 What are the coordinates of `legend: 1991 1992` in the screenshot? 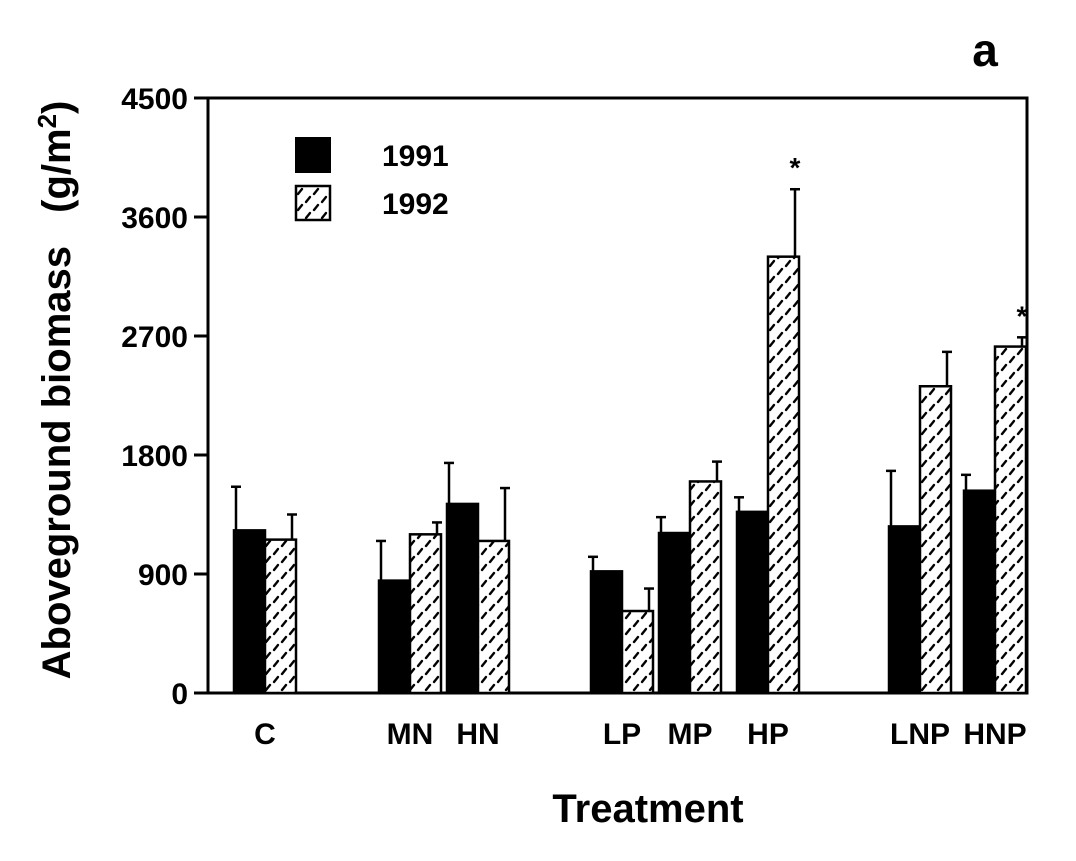 It's located at (371, 179).